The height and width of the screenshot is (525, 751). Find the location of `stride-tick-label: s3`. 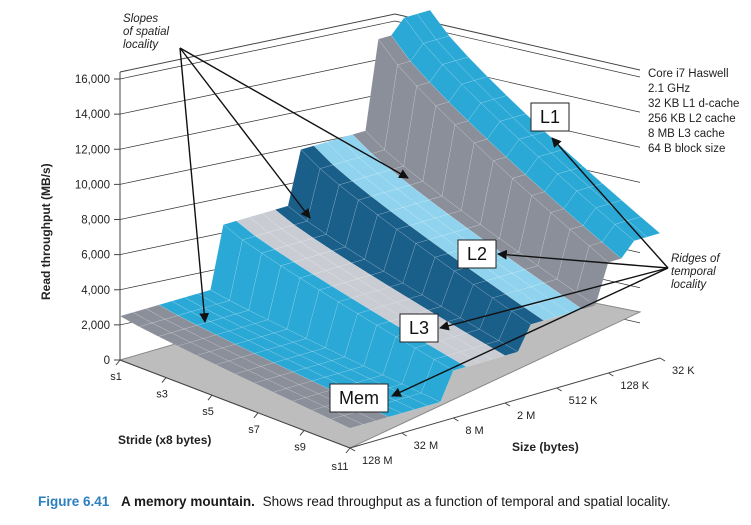

stride-tick-label: s3 is located at coordinates (162, 395).